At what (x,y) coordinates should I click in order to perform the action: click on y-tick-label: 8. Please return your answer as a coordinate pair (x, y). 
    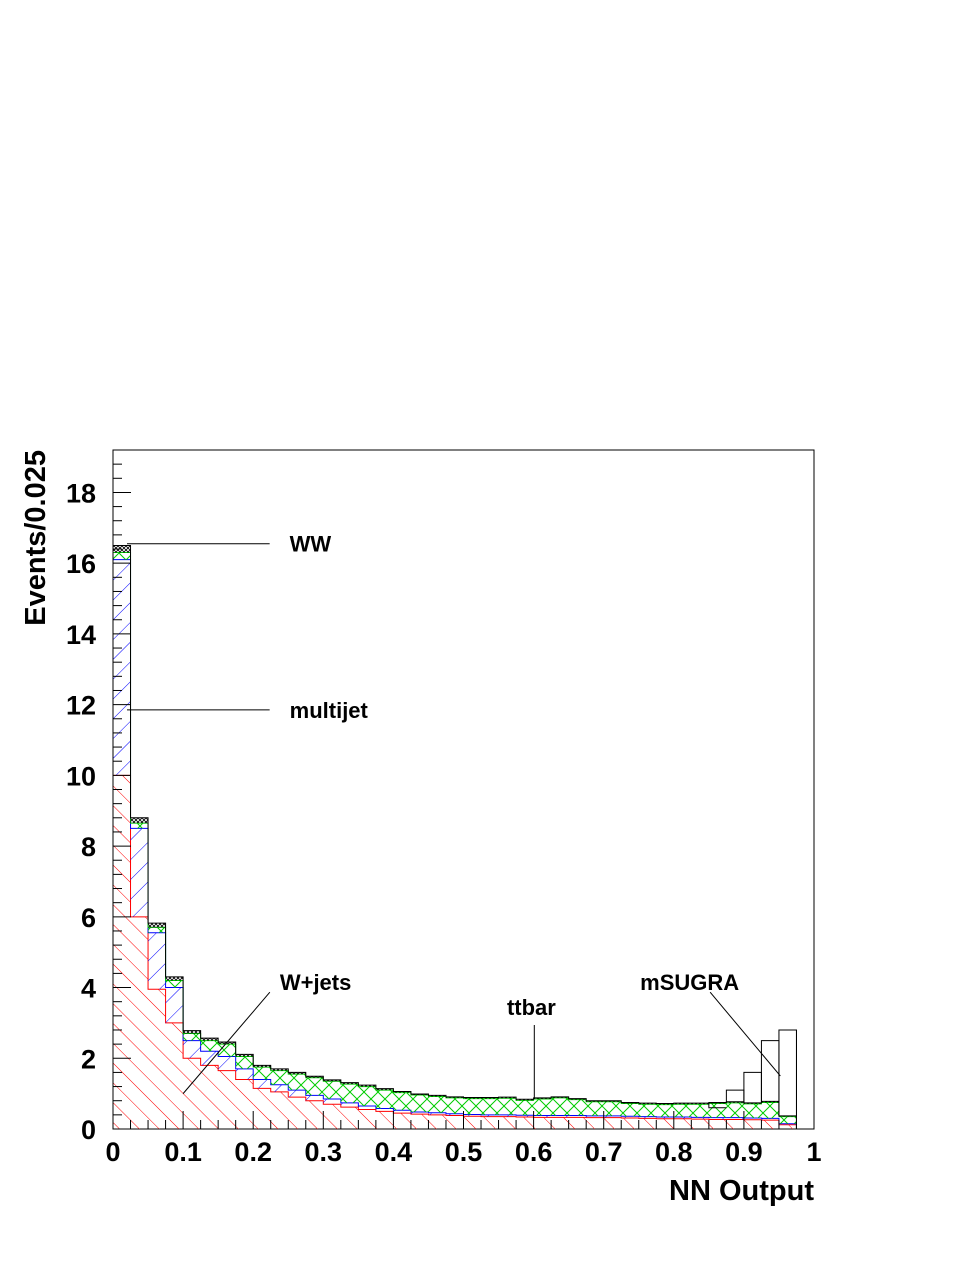
    Looking at the image, I should click on (88, 847).